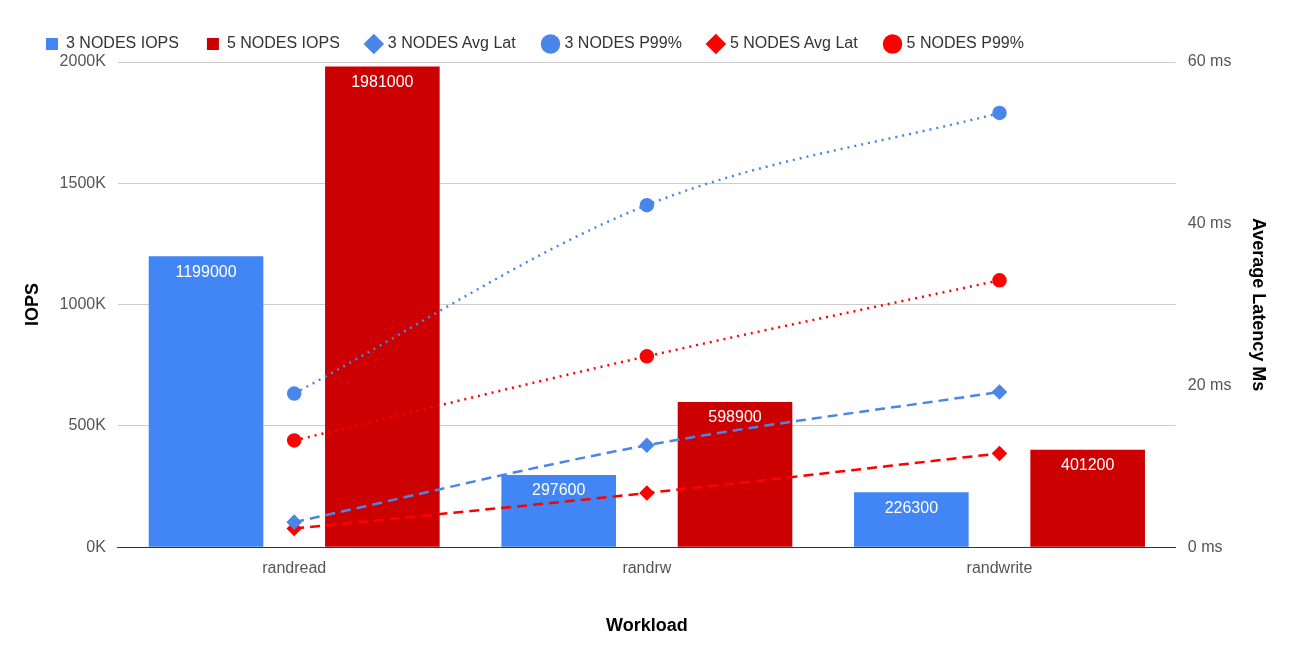 The width and height of the screenshot is (1293, 655). What do you see at coordinates (558, 490) in the screenshot?
I see `data-label: 297600` at bounding box center [558, 490].